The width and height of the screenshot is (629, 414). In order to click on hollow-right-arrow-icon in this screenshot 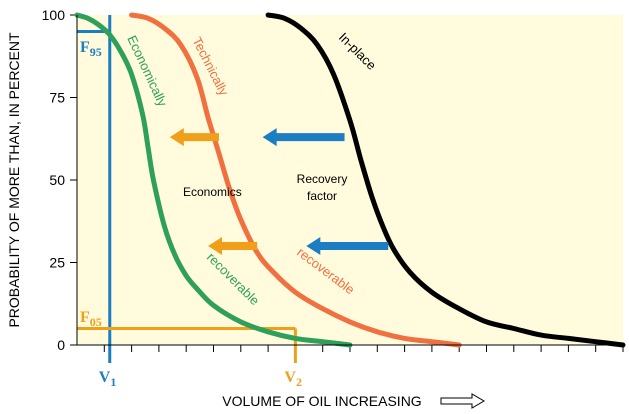, I will do `click(462, 401)`.